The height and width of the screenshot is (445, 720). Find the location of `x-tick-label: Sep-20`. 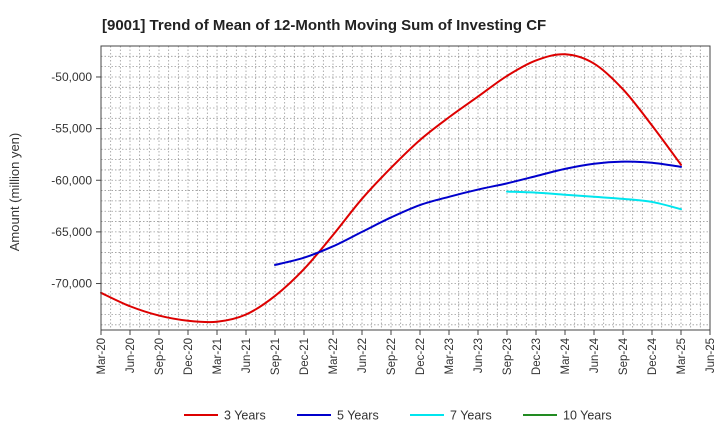

x-tick-label: Sep-20 is located at coordinates (160, 356).